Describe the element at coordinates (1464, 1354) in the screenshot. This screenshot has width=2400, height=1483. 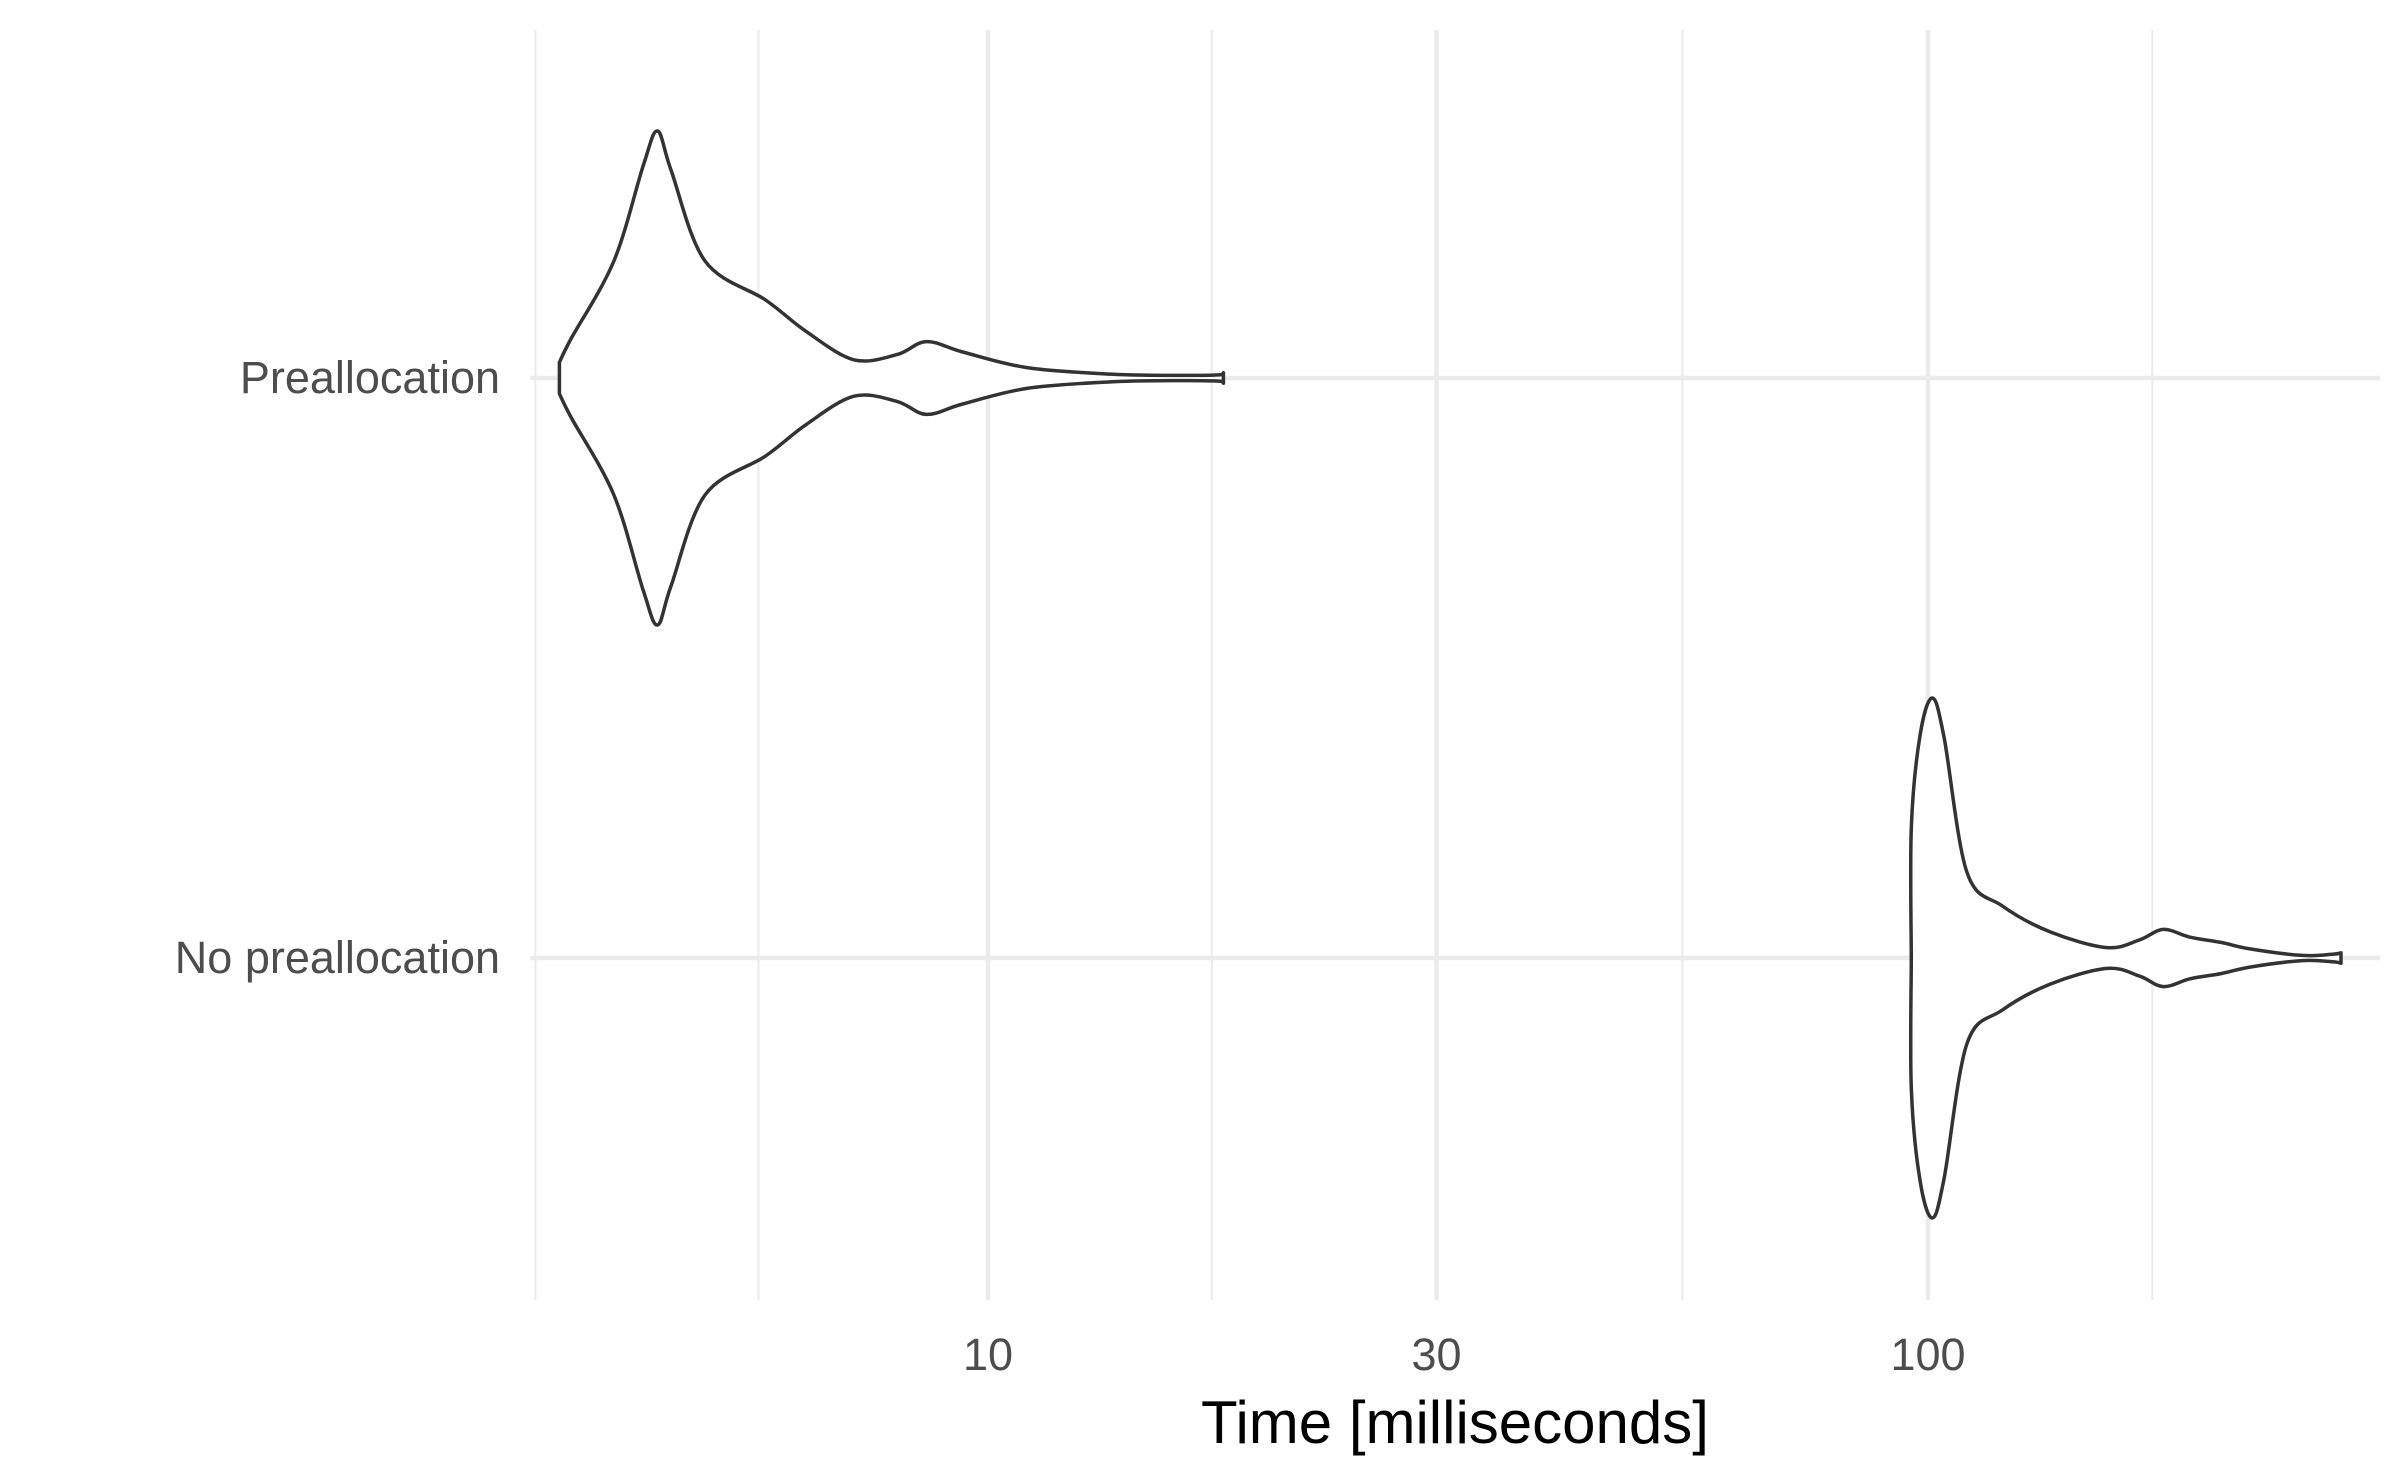
I see `x-axis-tick-labels: 10 30 100` at that location.